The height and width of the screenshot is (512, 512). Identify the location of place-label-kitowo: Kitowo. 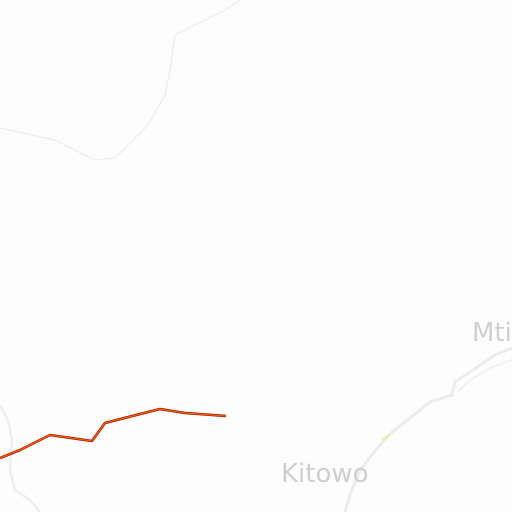
(325, 474).